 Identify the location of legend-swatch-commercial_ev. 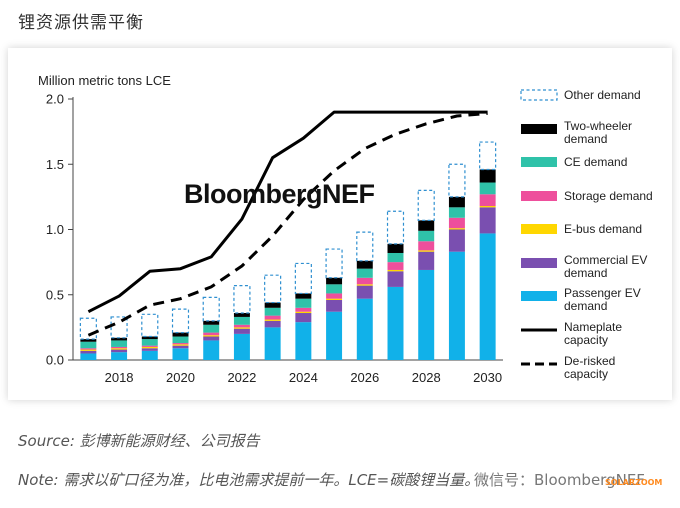
(539, 263).